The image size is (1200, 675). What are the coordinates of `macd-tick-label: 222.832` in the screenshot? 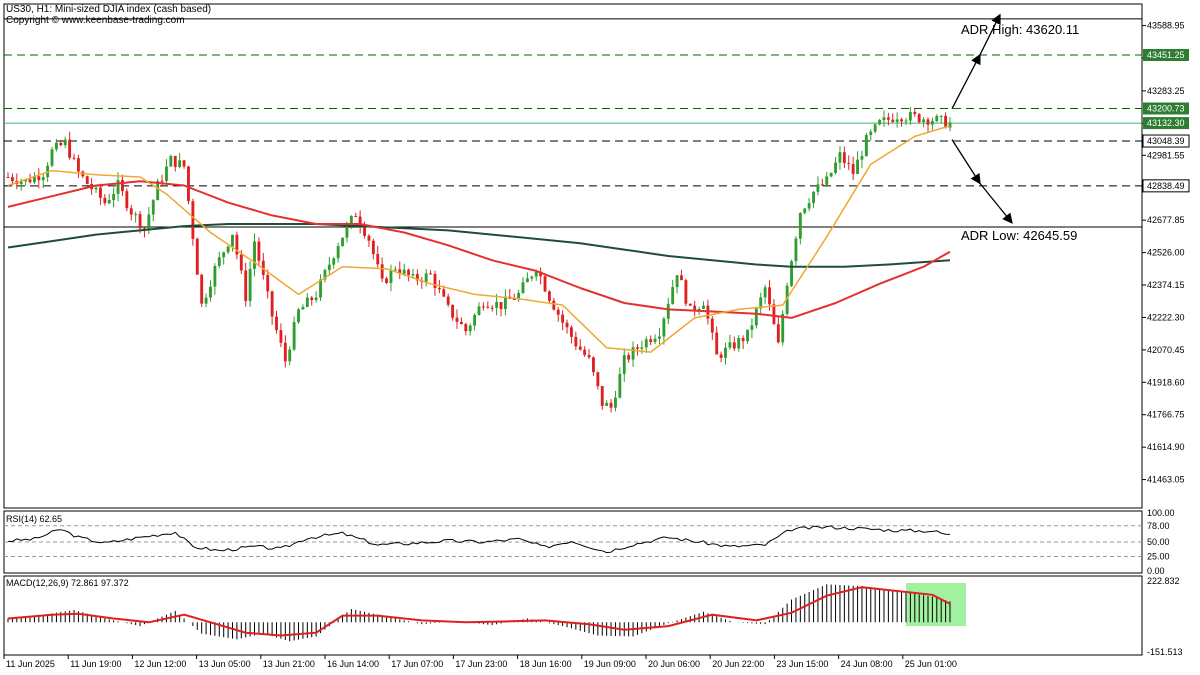 It's located at (1163, 581).